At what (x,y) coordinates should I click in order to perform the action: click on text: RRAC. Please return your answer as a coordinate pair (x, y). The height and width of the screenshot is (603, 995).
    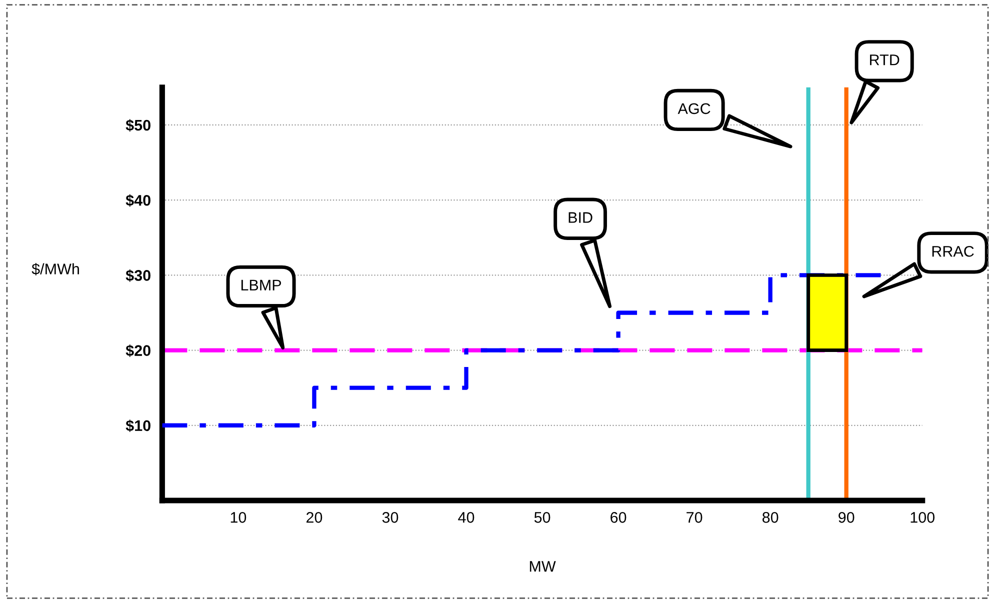
    Looking at the image, I should click on (953, 251).